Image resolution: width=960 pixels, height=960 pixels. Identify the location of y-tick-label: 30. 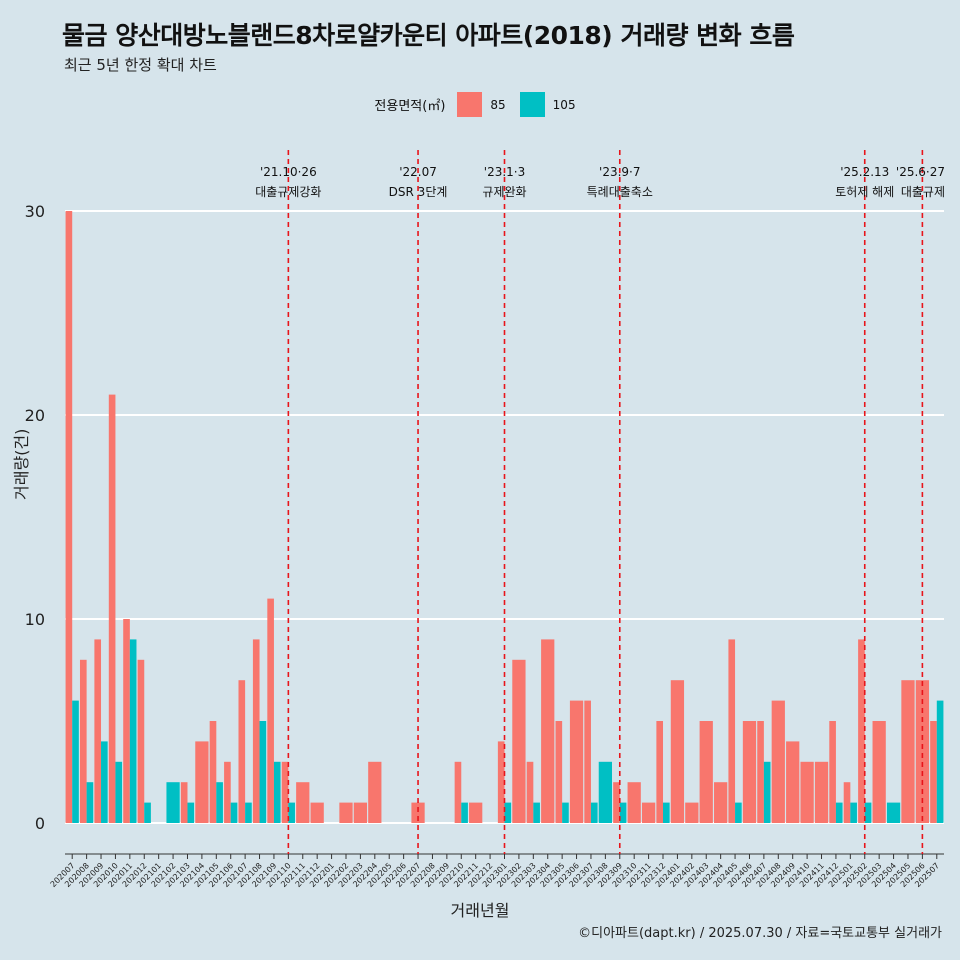
(35, 211).